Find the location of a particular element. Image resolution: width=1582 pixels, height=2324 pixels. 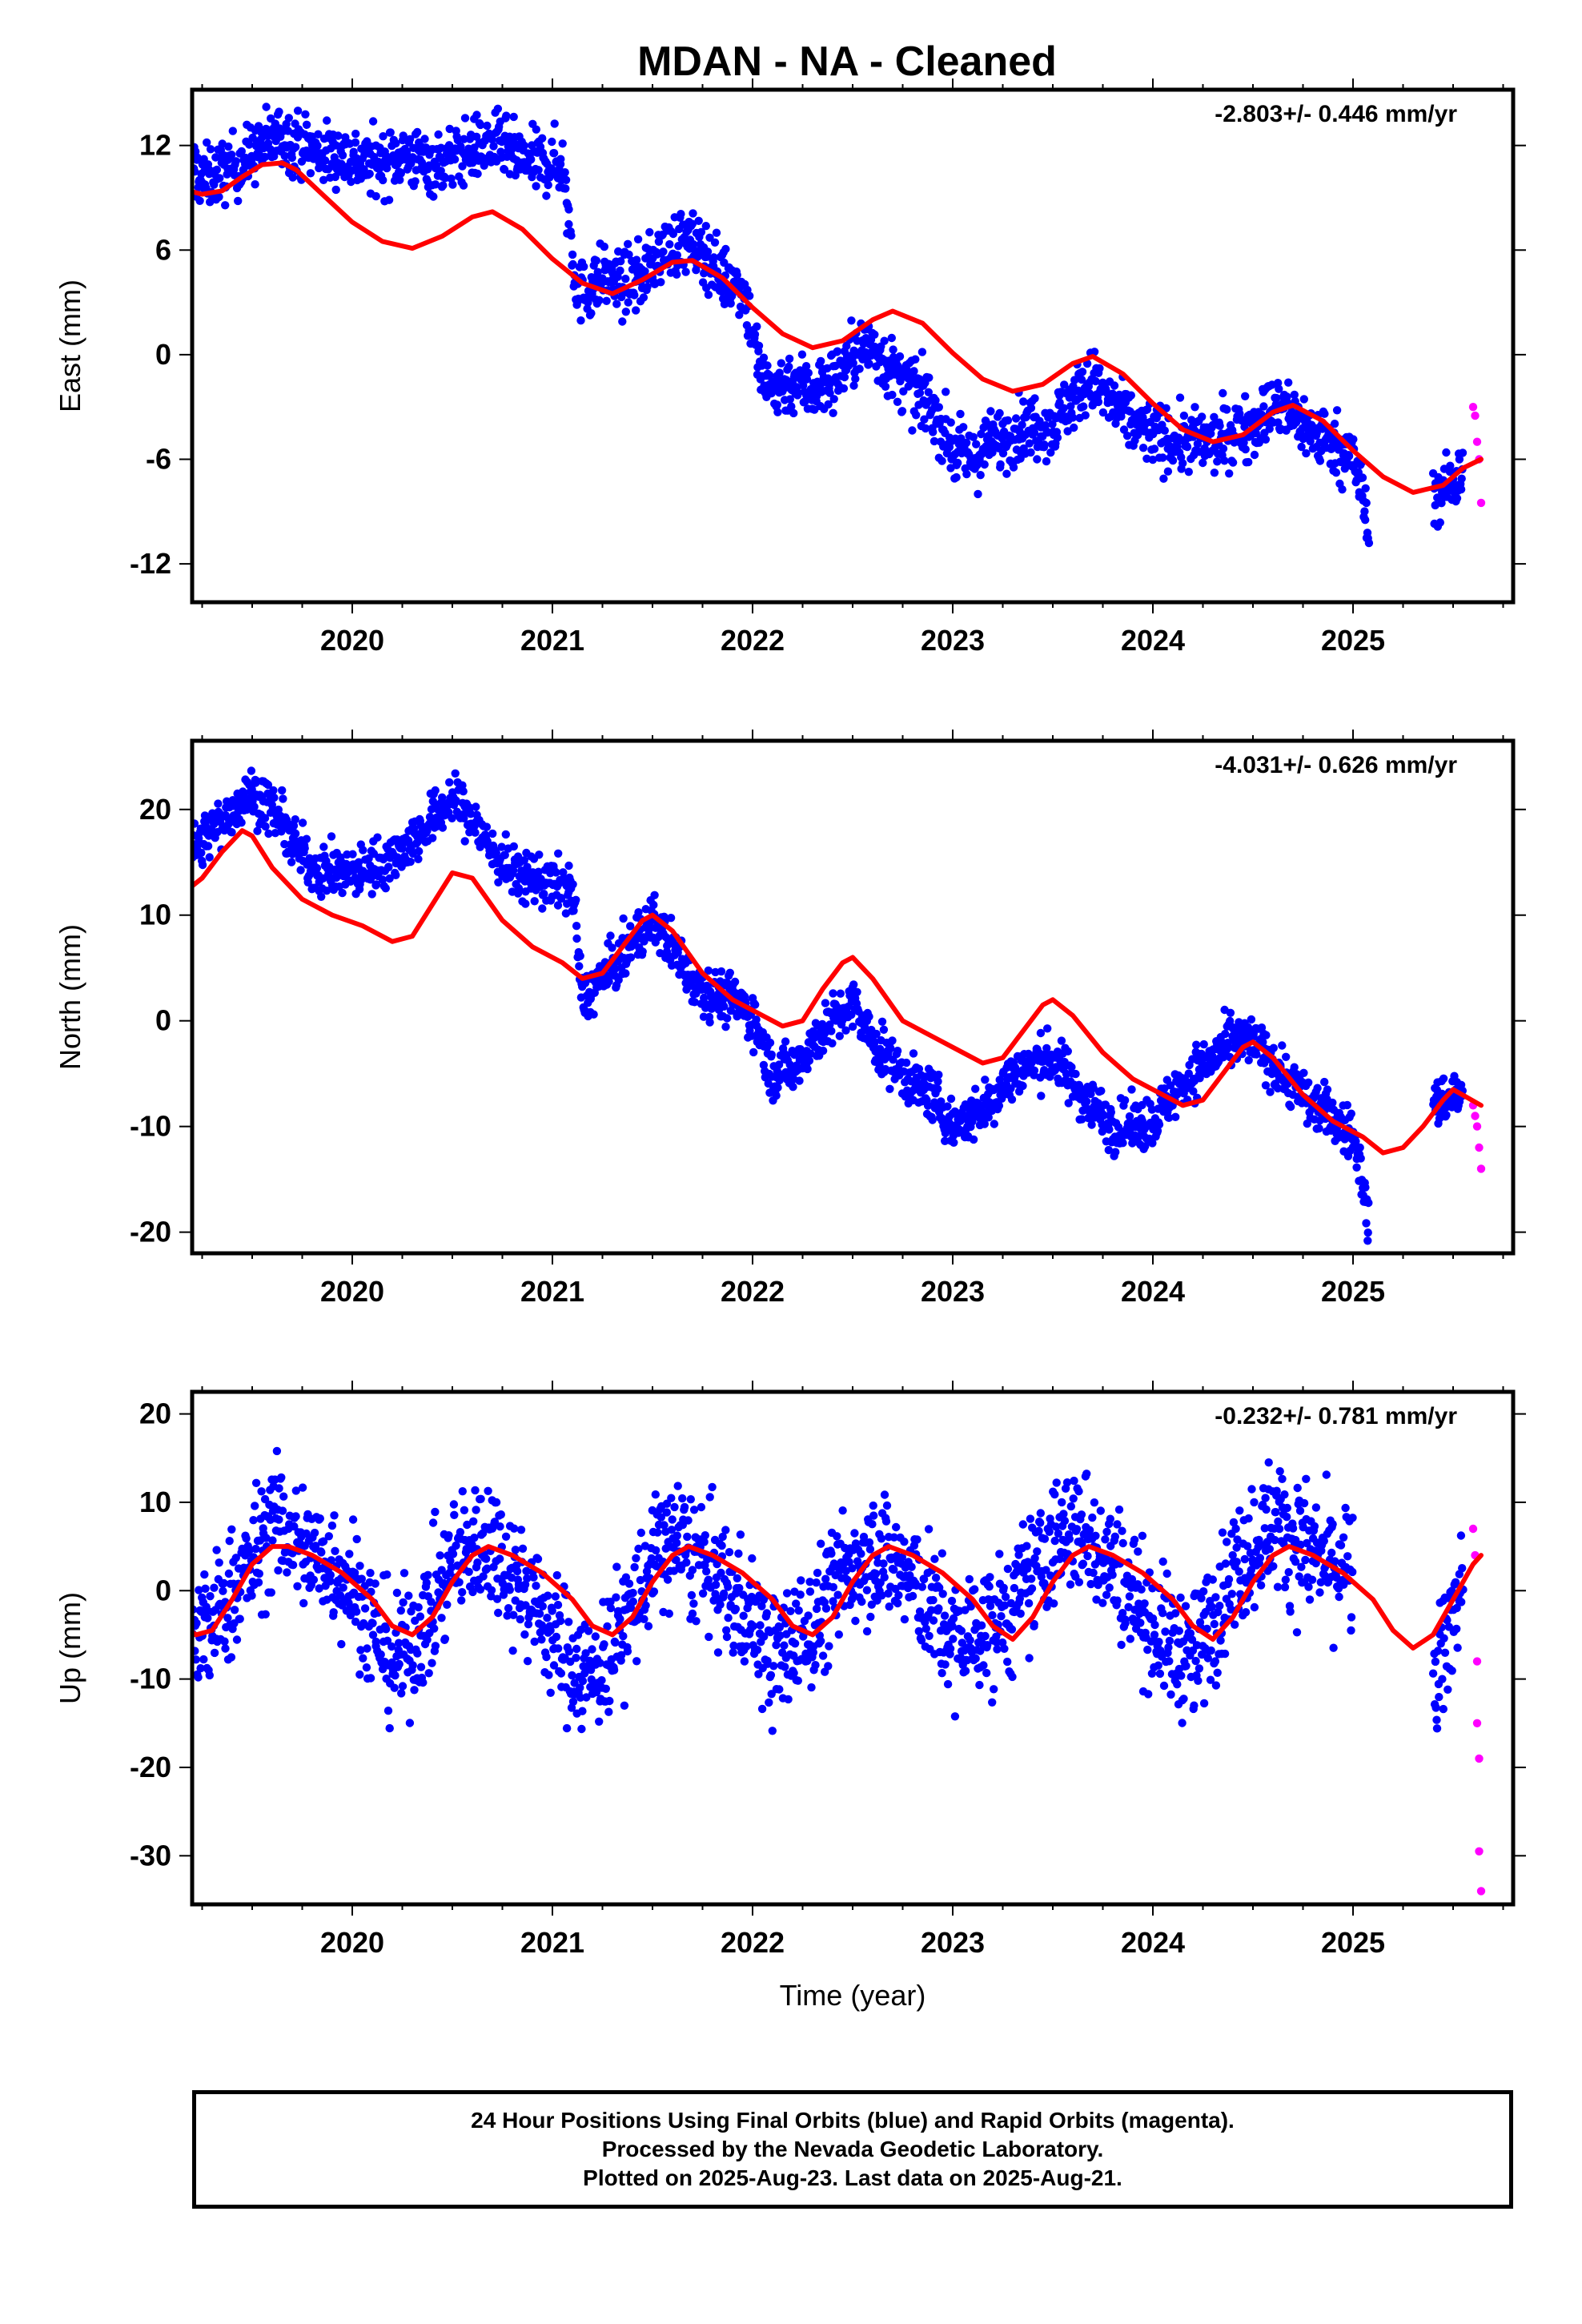

y-tick-label: 0 is located at coordinates (163, 354).